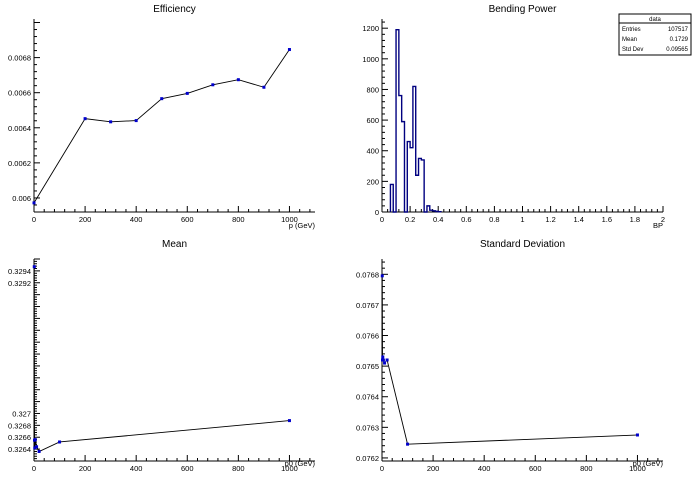 The image size is (696, 477). Describe the element at coordinates (522, 219) in the screenshot. I see `x-tick-label: 1` at that location.